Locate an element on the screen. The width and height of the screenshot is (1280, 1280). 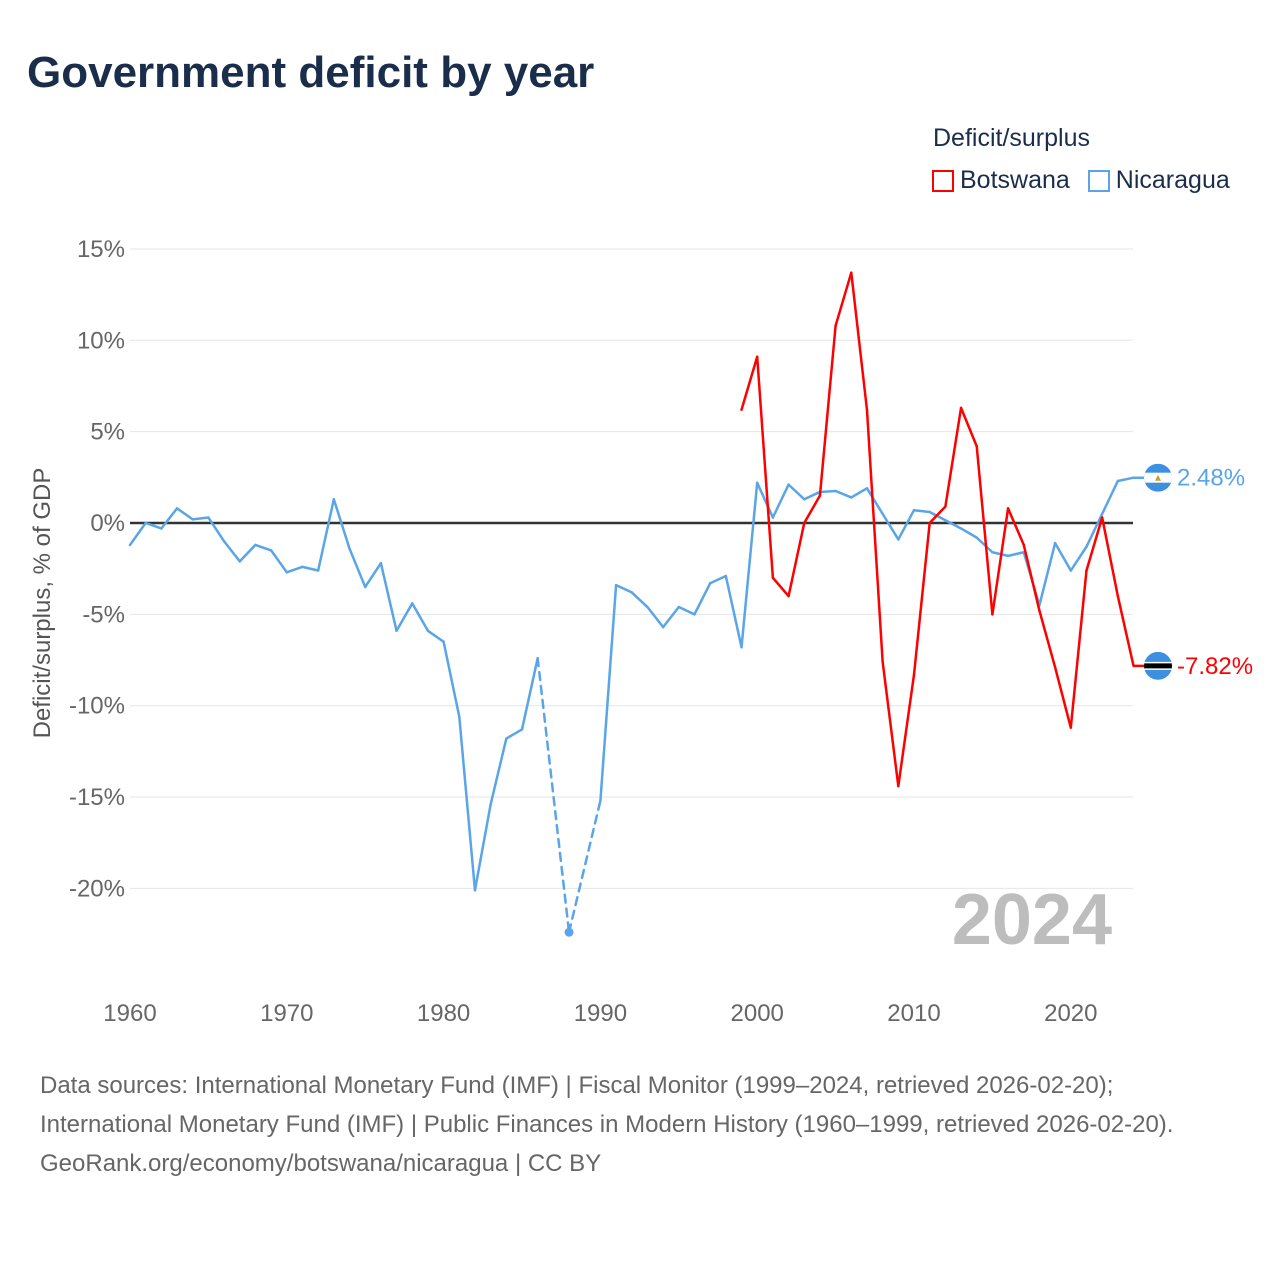
year-watermark: 2024 is located at coordinates (1032, 920).